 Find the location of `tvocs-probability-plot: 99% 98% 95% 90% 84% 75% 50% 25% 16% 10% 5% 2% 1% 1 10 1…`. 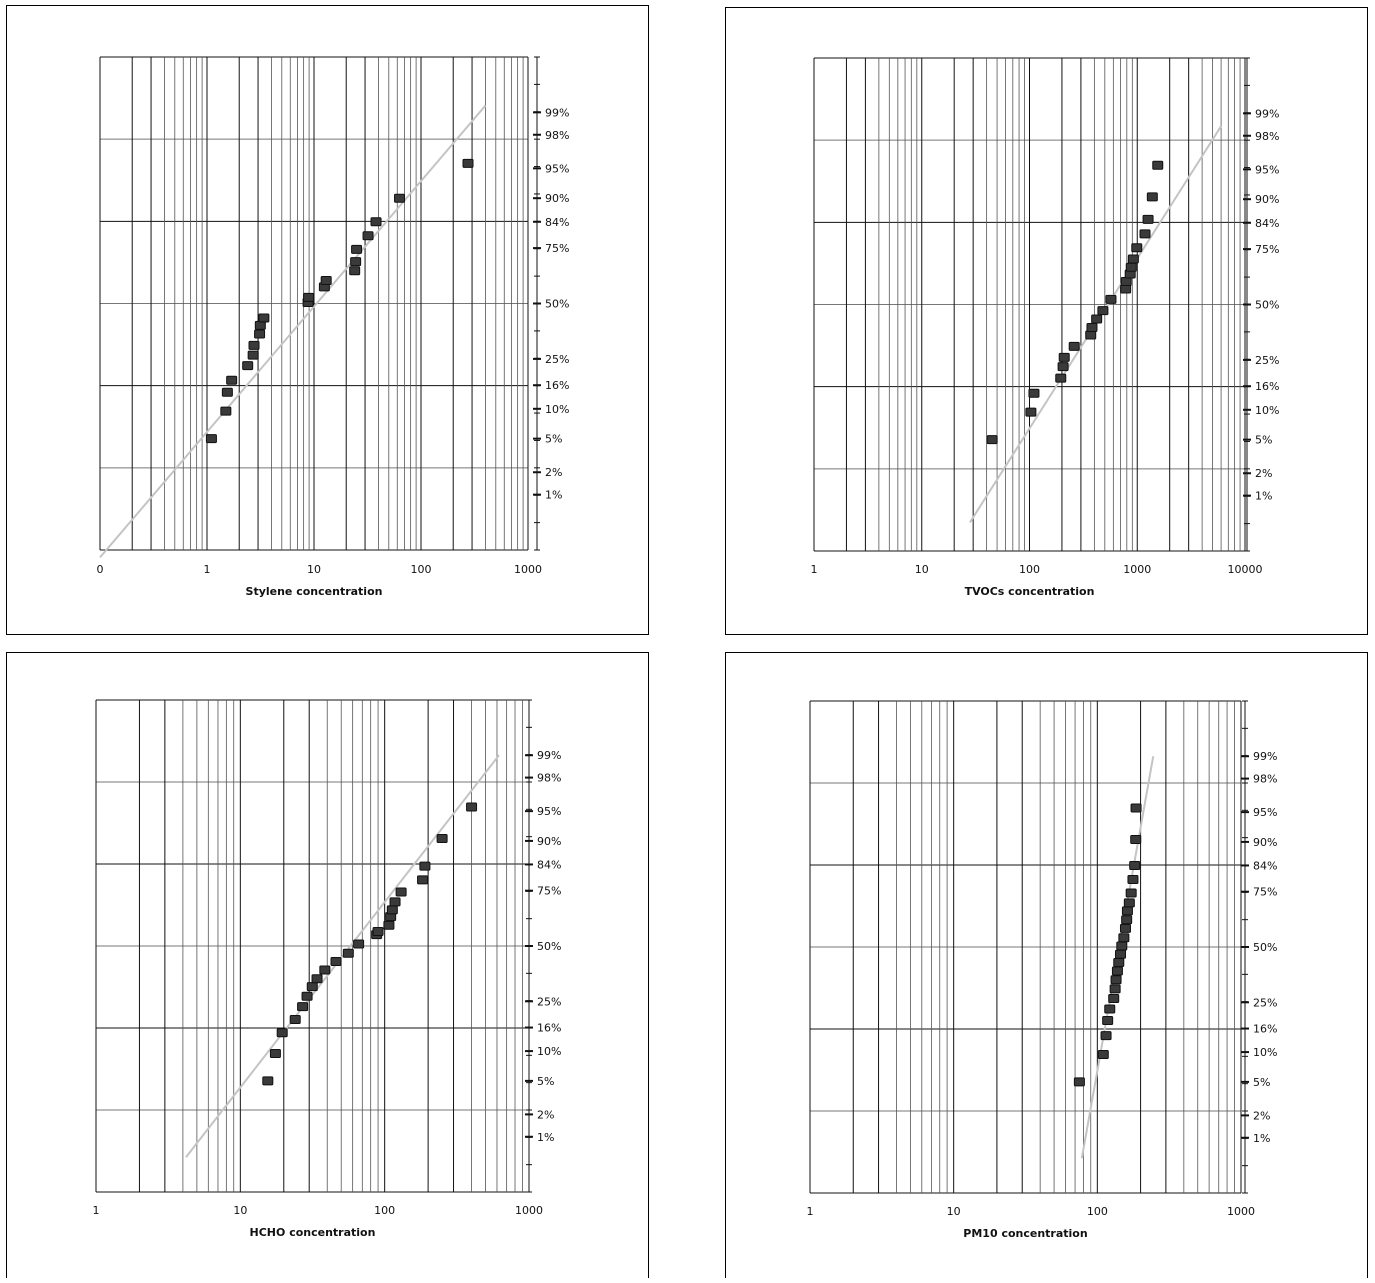

tvocs-probability-plot: 99% 98% 95% 90% 84% 75% 50% 25% 16% 10% 5% 2% 1% 1 10 1… is located at coordinates (1045, 327).